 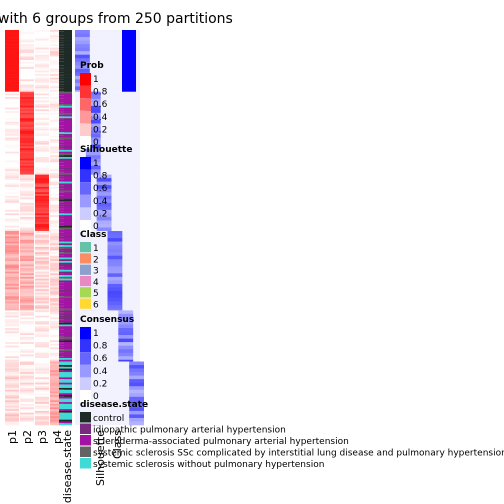 What do you see at coordinates (85, 258) in the screenshot?
I see `class-legend-swatch` at bounding box center [85, 258].